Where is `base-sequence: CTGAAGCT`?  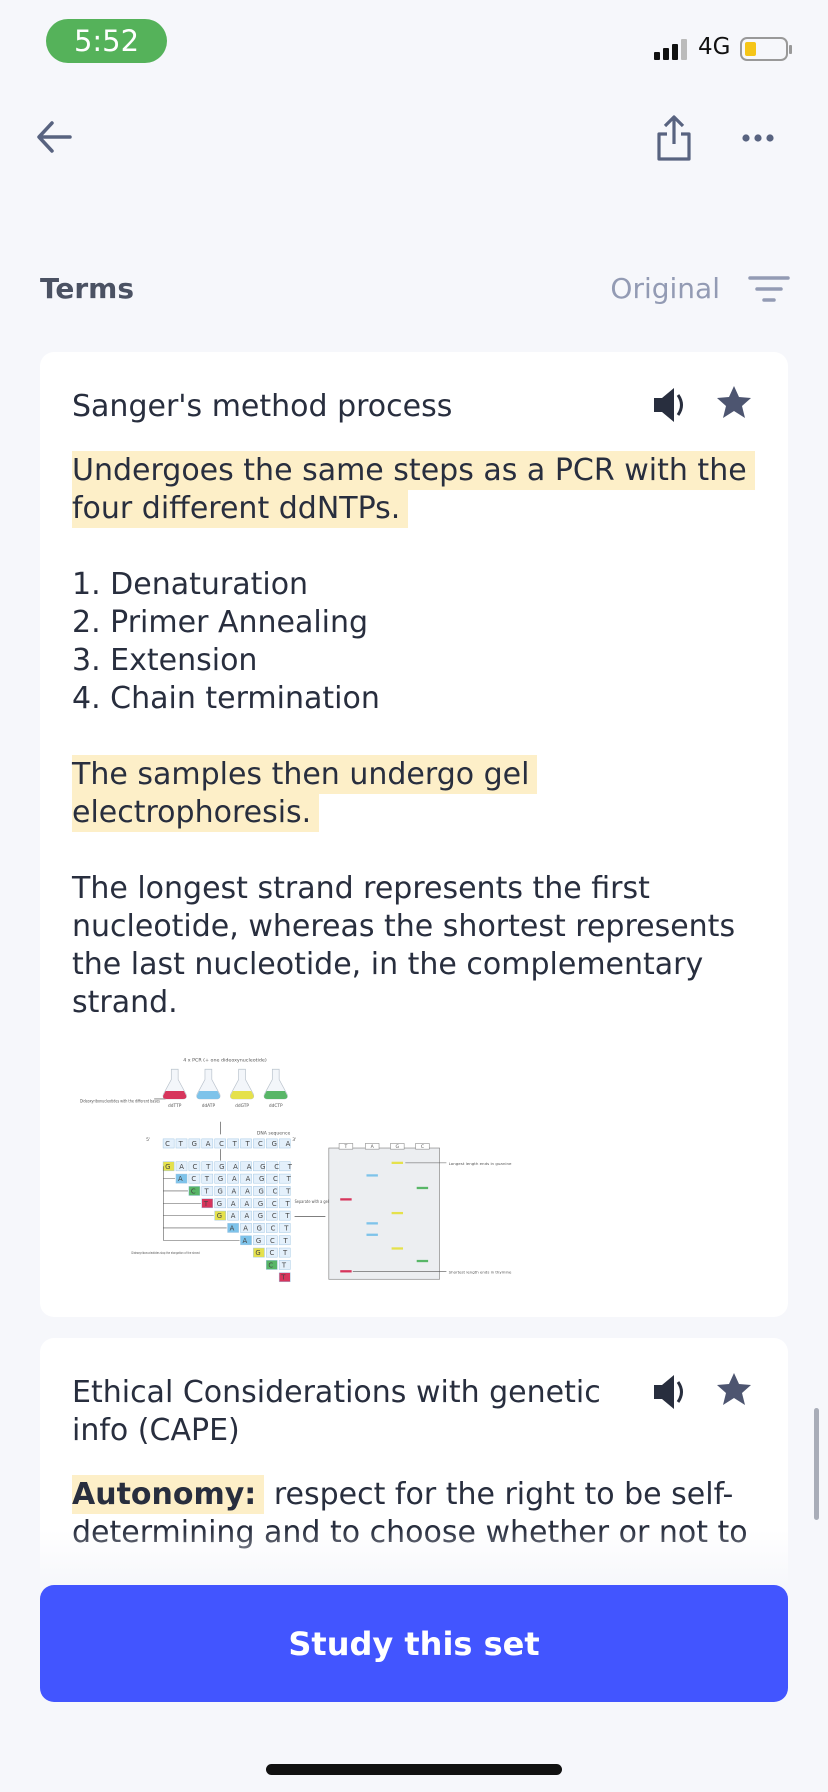
base-sequence: CTGAAGCT is located at coordinates (245, 1191).